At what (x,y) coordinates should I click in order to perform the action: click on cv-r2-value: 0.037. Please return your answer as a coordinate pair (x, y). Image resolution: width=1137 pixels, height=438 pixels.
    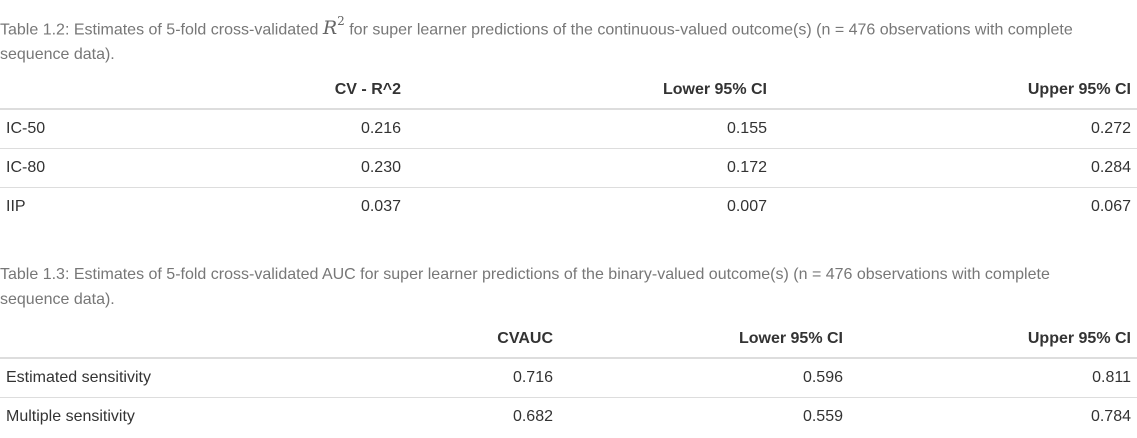
    Looking at the image, I should click on (278, 206).